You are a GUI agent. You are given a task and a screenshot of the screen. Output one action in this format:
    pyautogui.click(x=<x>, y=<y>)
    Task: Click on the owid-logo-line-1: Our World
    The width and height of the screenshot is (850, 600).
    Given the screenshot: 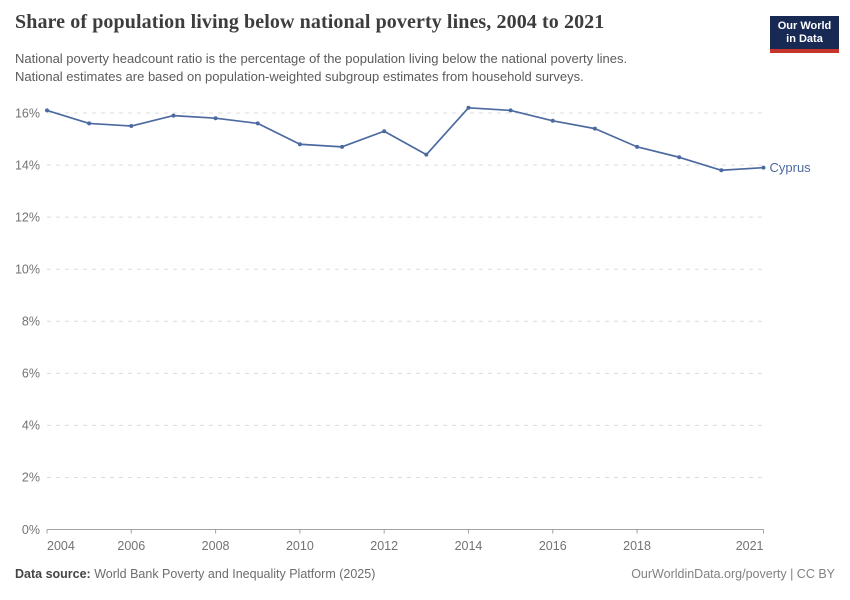 What is the action you would take?
    pyautogui.click(x=804, y=26)
    